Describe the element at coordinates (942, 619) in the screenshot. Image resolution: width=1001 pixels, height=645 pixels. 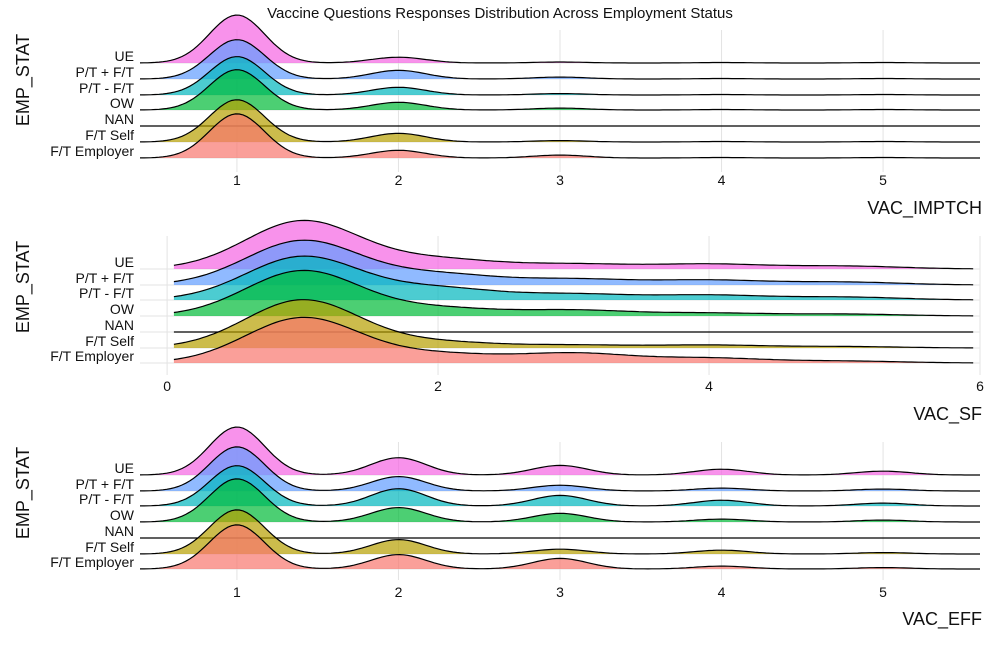
I see `x-axis-title: VAC_EFF` at that location.